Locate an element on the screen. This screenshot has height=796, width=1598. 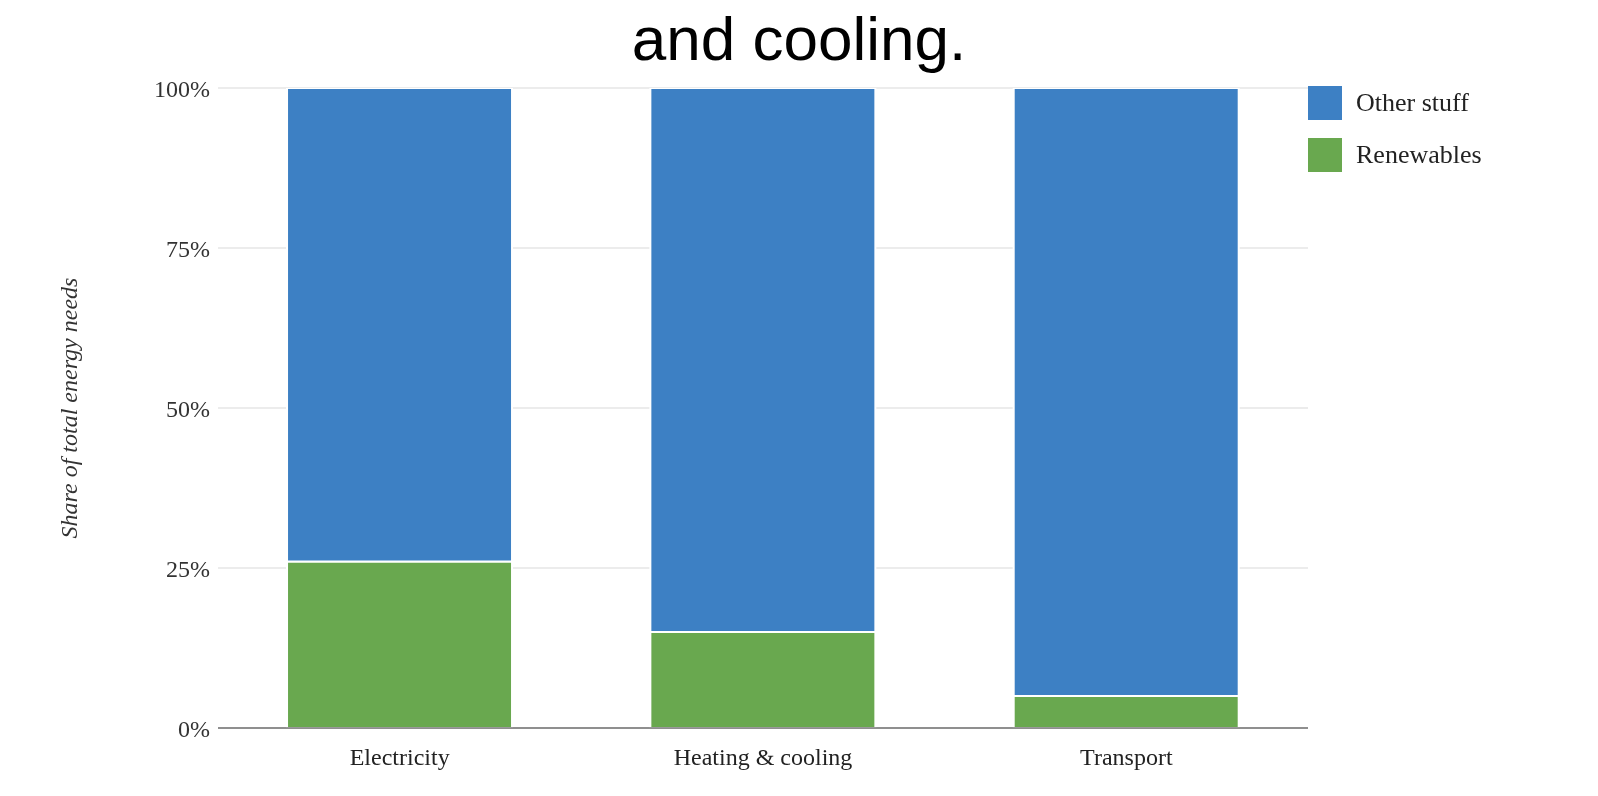
legend-label: Renewables is located at coordinates (1419, 155).